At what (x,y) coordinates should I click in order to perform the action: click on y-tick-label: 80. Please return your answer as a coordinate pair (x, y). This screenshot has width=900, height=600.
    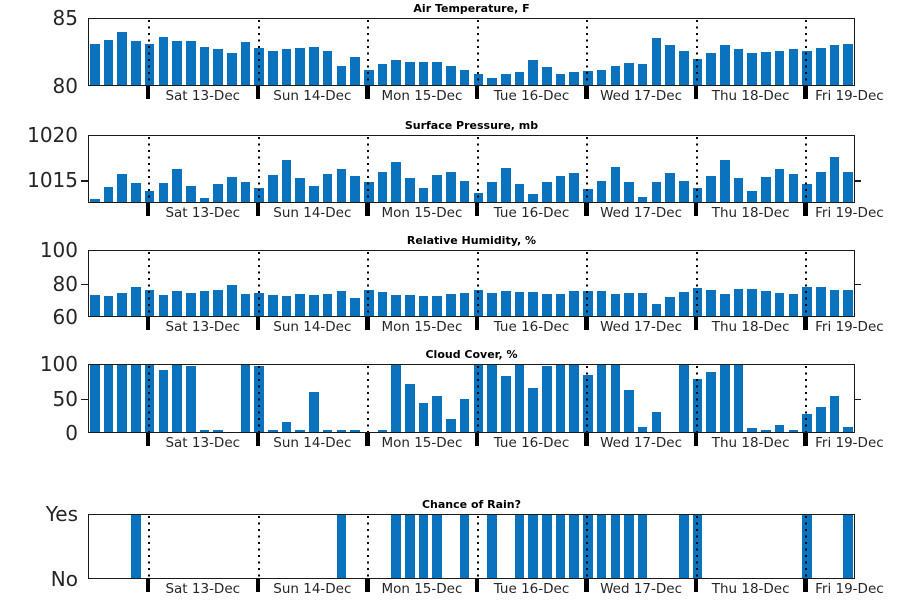
    Looking at the image, I should click on (65, 283).